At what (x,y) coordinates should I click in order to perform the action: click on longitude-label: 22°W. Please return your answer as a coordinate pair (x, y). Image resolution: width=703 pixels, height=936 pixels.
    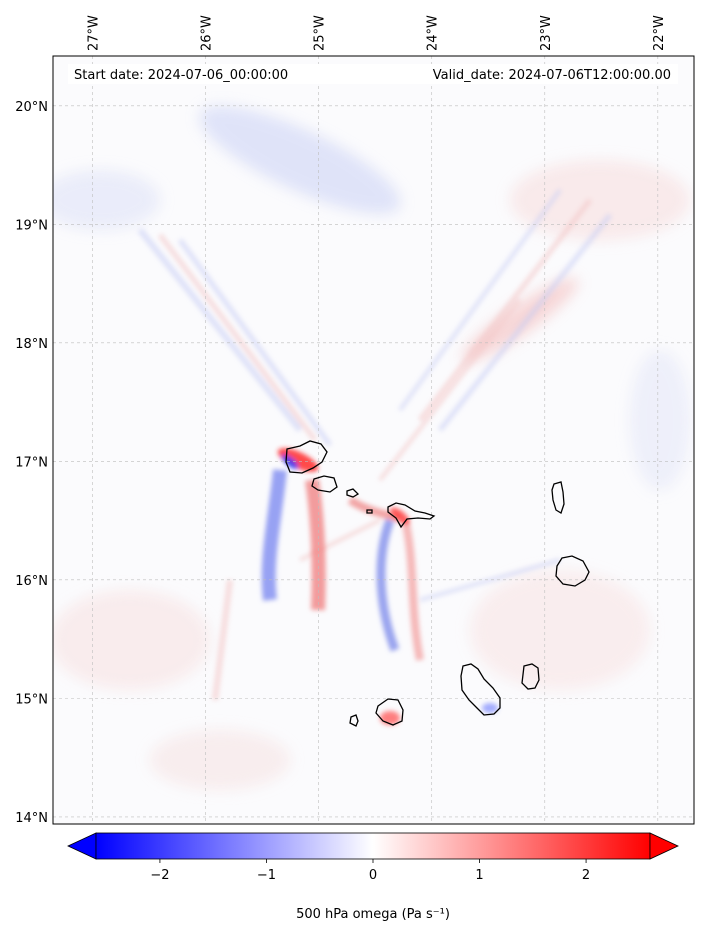
    Looking at the image, I should click on (659, 33).